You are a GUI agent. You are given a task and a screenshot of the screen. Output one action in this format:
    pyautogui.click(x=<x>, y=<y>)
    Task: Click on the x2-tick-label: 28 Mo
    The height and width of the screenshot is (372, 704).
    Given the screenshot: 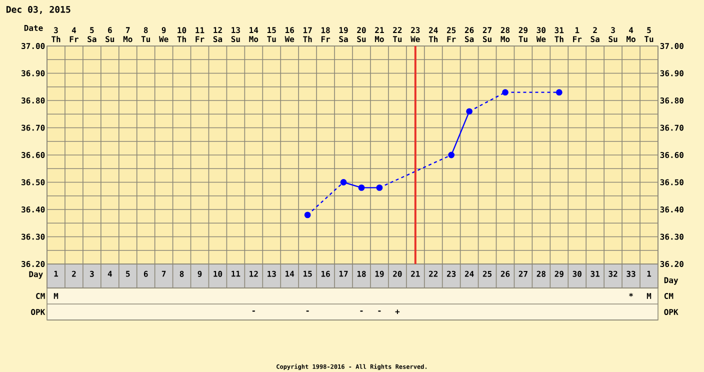 What is the action you would take?
    pyautogui.click(x=505, y=34)
    